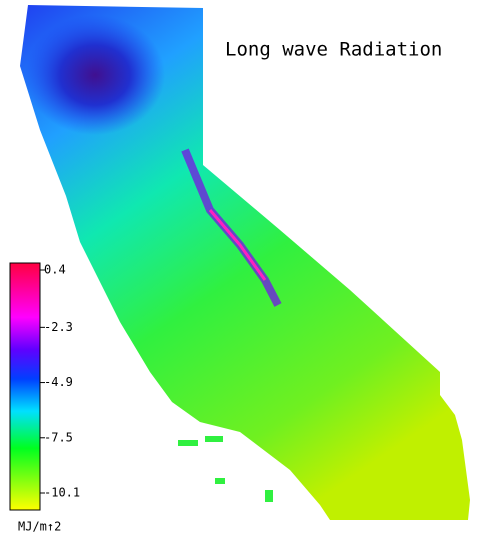  Describe the element at coordinates (58, 382) in the screenshot. I see `colorbar-tick-label: -4.9` at that location.